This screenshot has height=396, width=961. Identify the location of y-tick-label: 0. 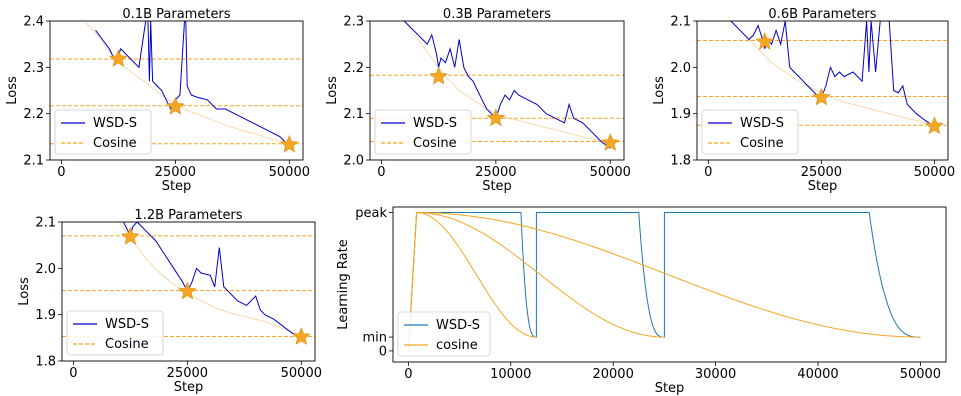
(383, 351).